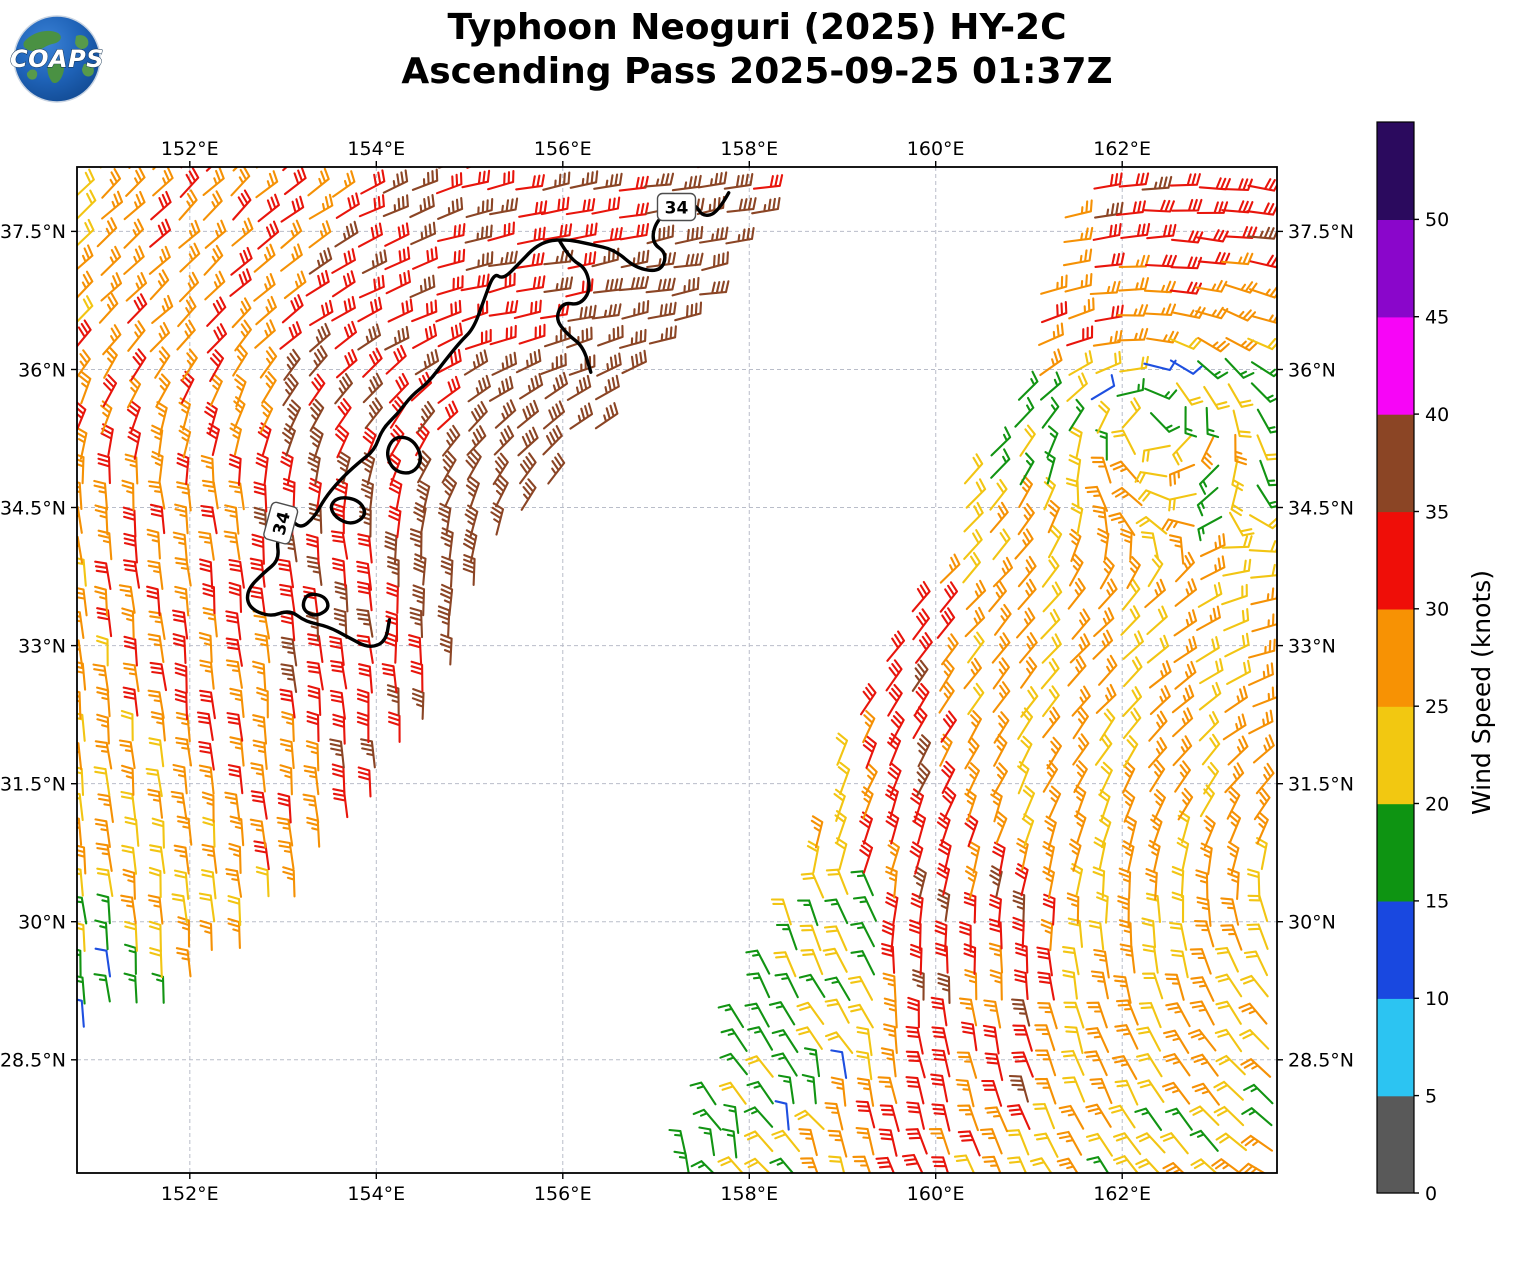 The height and width of the screenshot is (1264, 1513). What do you see at coordinates (33, 232) in the screenshot?
I see `lat-tick-label-left: 37.5°N` at bounding box center [33, 232].